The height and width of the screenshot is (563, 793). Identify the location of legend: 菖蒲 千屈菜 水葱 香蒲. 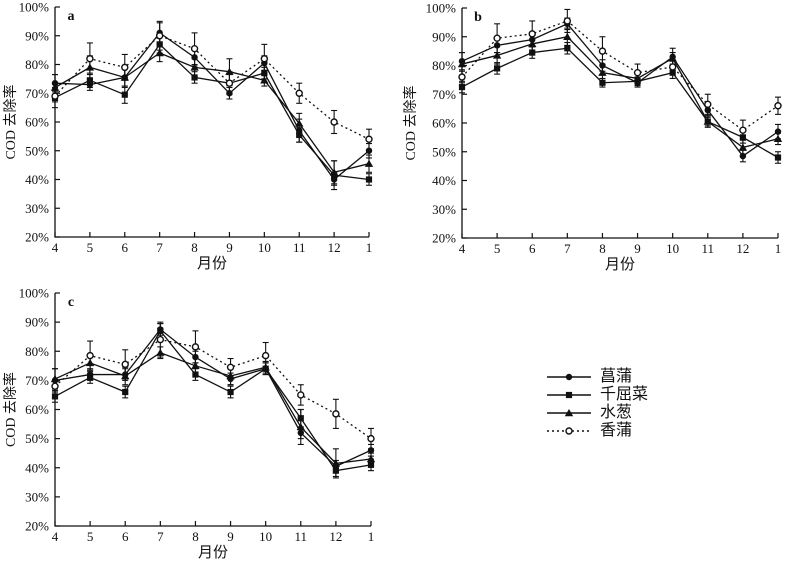
(597, 404).